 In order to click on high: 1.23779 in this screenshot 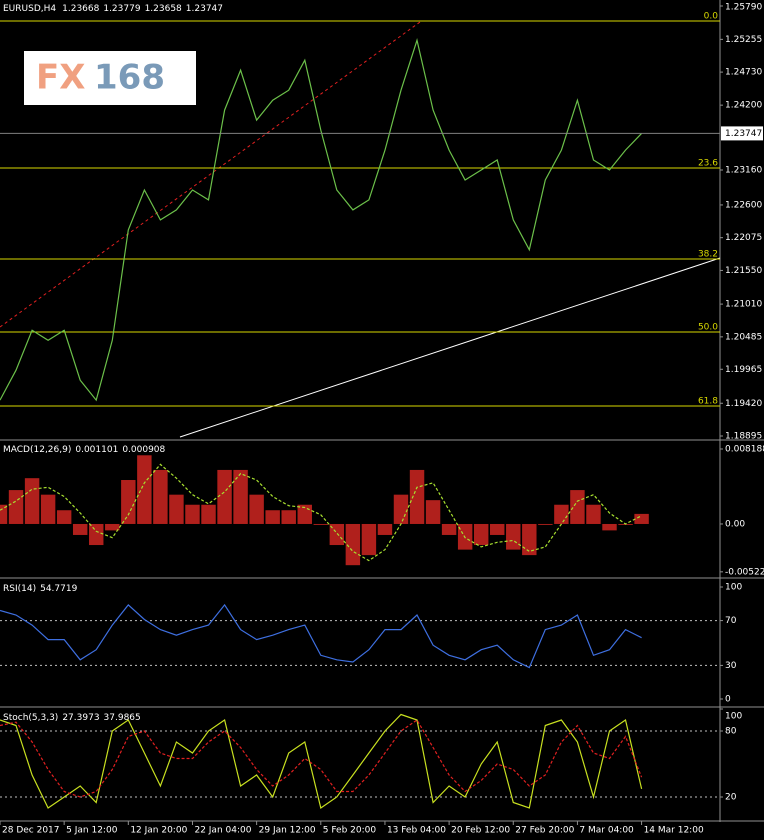, I will do `click(121, 9)`.